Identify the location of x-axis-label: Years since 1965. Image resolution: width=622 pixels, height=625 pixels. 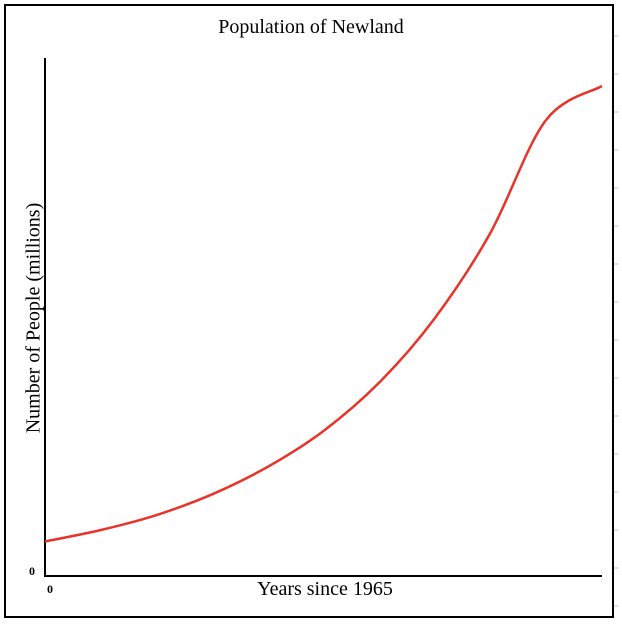
(325, 589).